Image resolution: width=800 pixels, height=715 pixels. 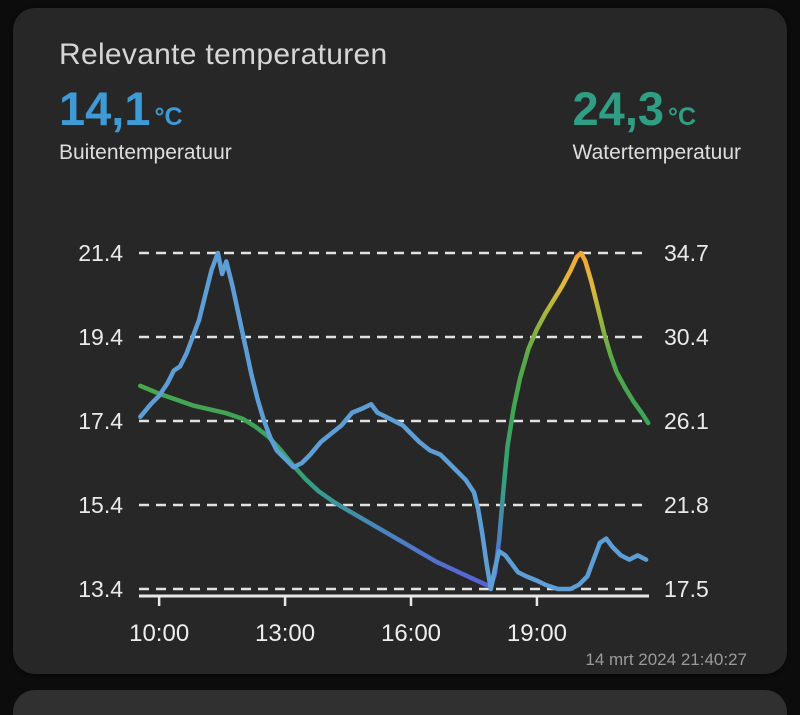 I want to click on svg-text: 13.4, so click(x=100, y=589).